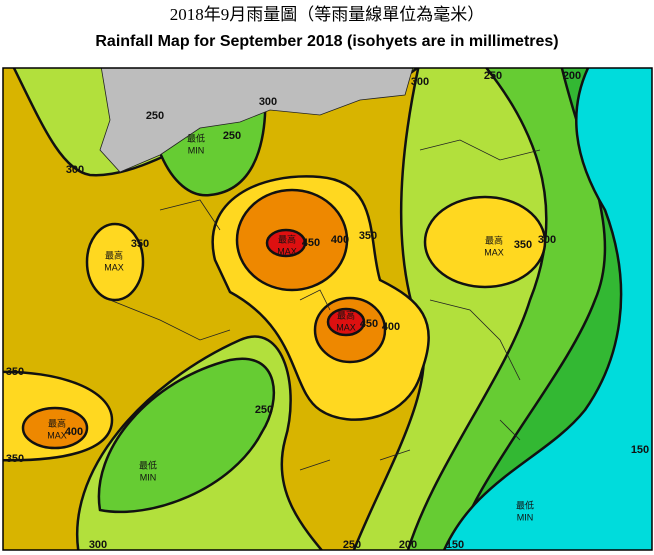 The image size is (654, 555). Describe the element at coordinates (186, 435) in the screenshot. I see `zone-min` at that location.